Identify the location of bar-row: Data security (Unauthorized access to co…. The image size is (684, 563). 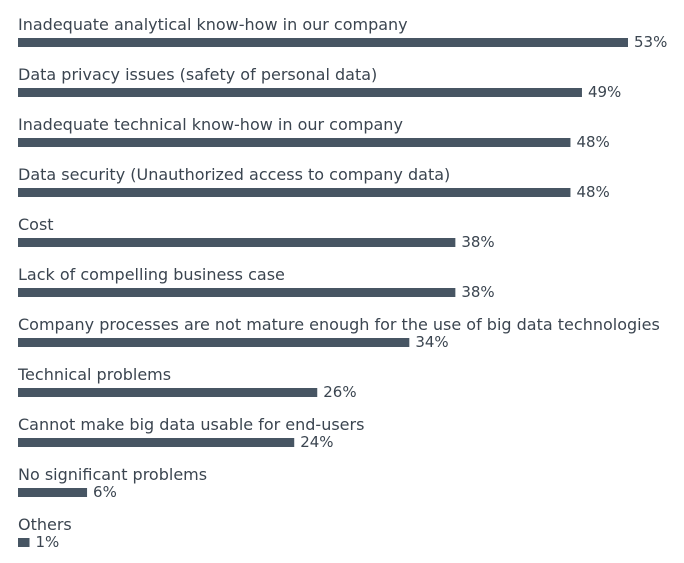
(314, 183).